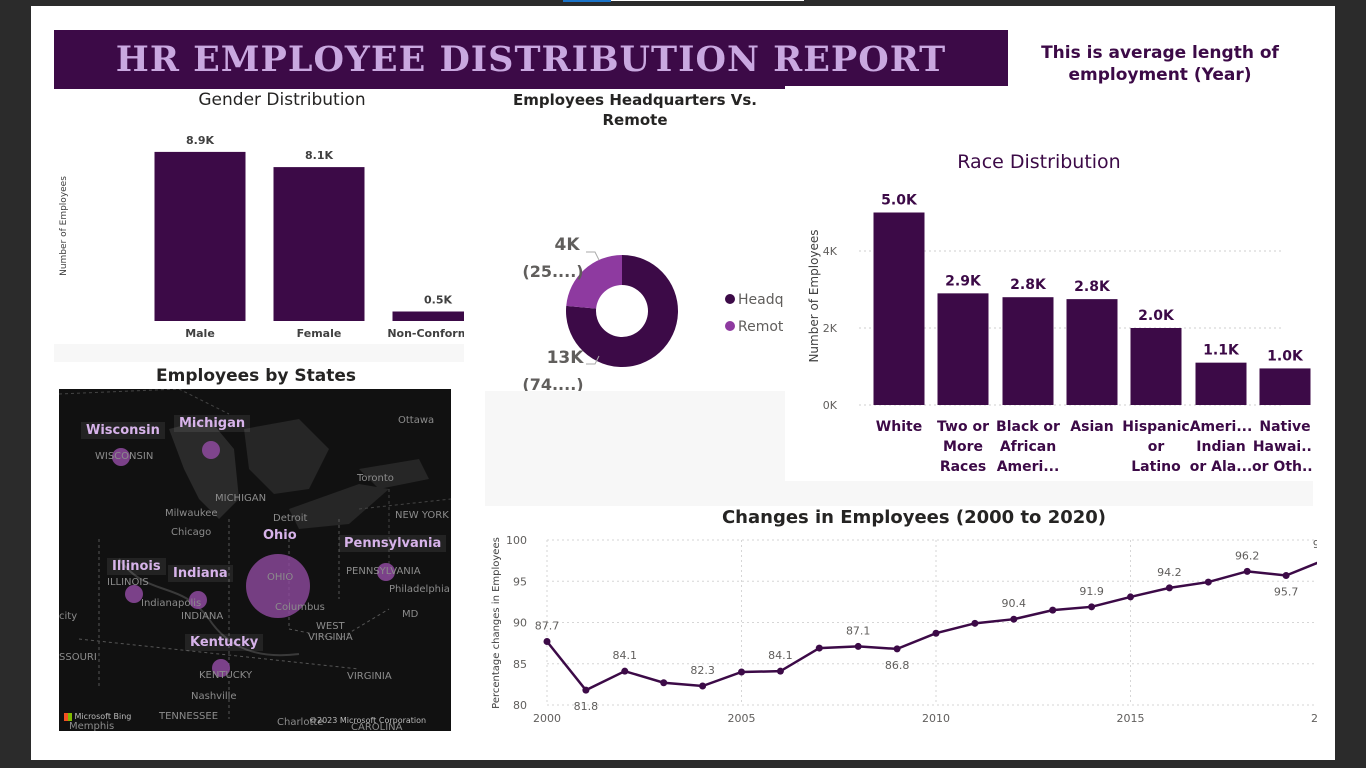 The image size is (1366, 768). I want to click on line-data-label: 95.7, so click(1286, 591).